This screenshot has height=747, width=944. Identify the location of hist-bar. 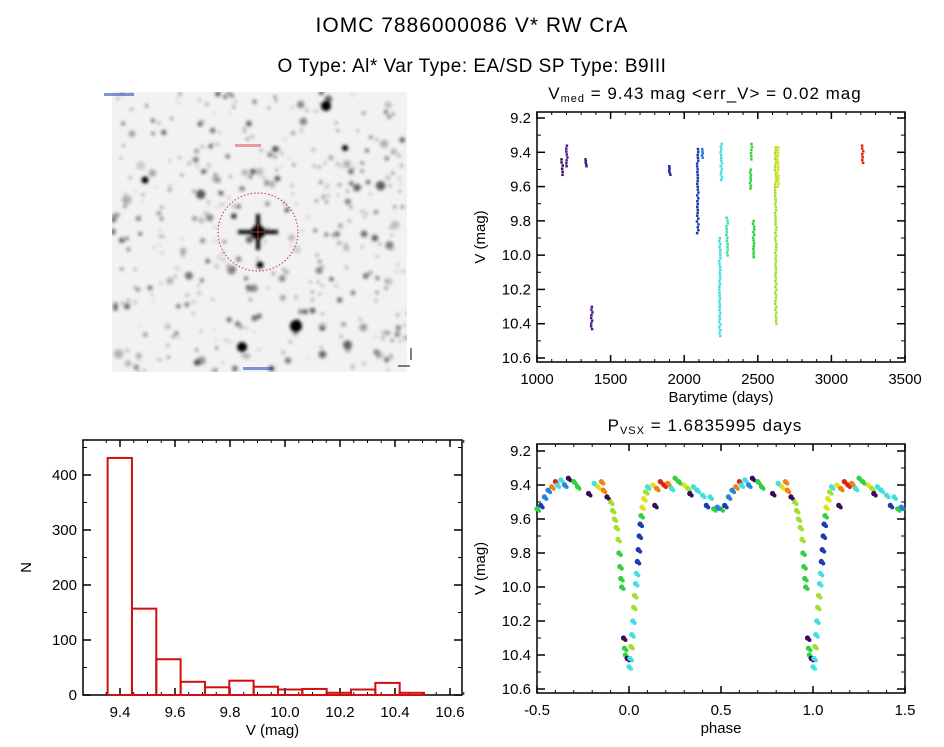
(412, 693).